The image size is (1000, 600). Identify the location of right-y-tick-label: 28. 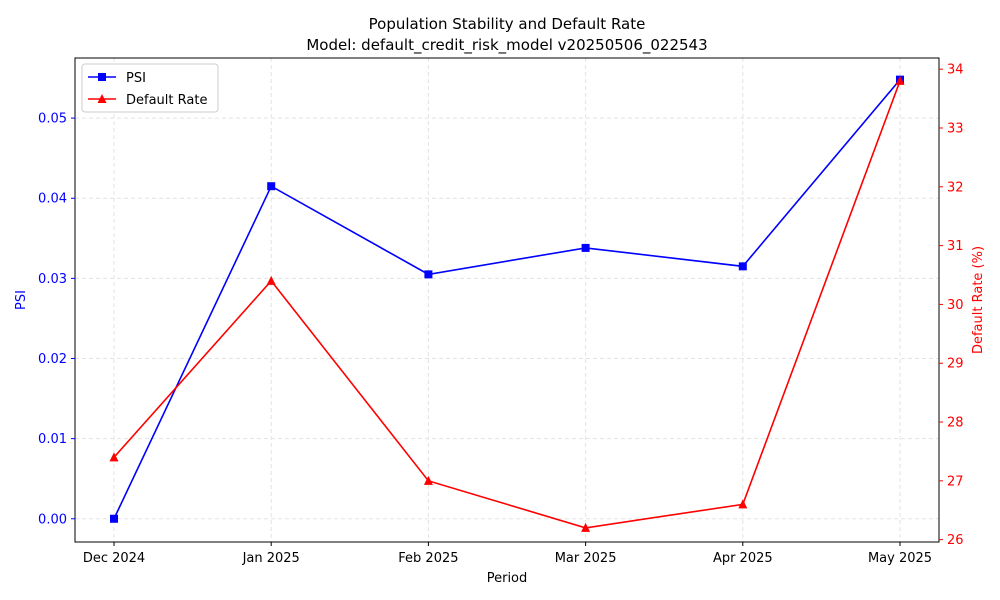
(955, 423).